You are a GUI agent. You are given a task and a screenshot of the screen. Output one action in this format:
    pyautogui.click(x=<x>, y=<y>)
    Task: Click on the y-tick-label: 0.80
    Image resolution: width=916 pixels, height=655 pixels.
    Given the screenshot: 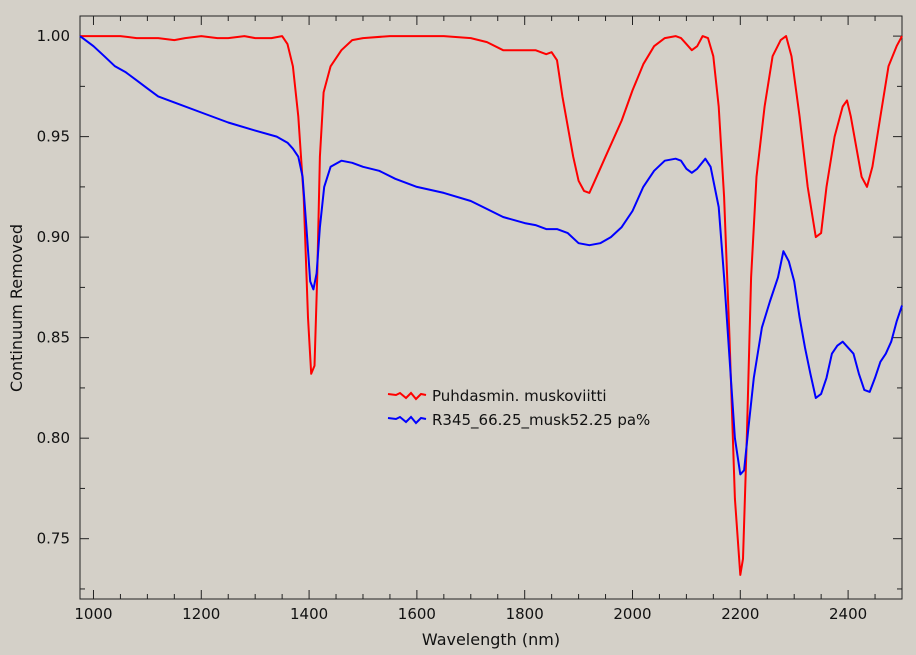 What is the action you would take?
    pyautogui.click(x=53, y=438)
    